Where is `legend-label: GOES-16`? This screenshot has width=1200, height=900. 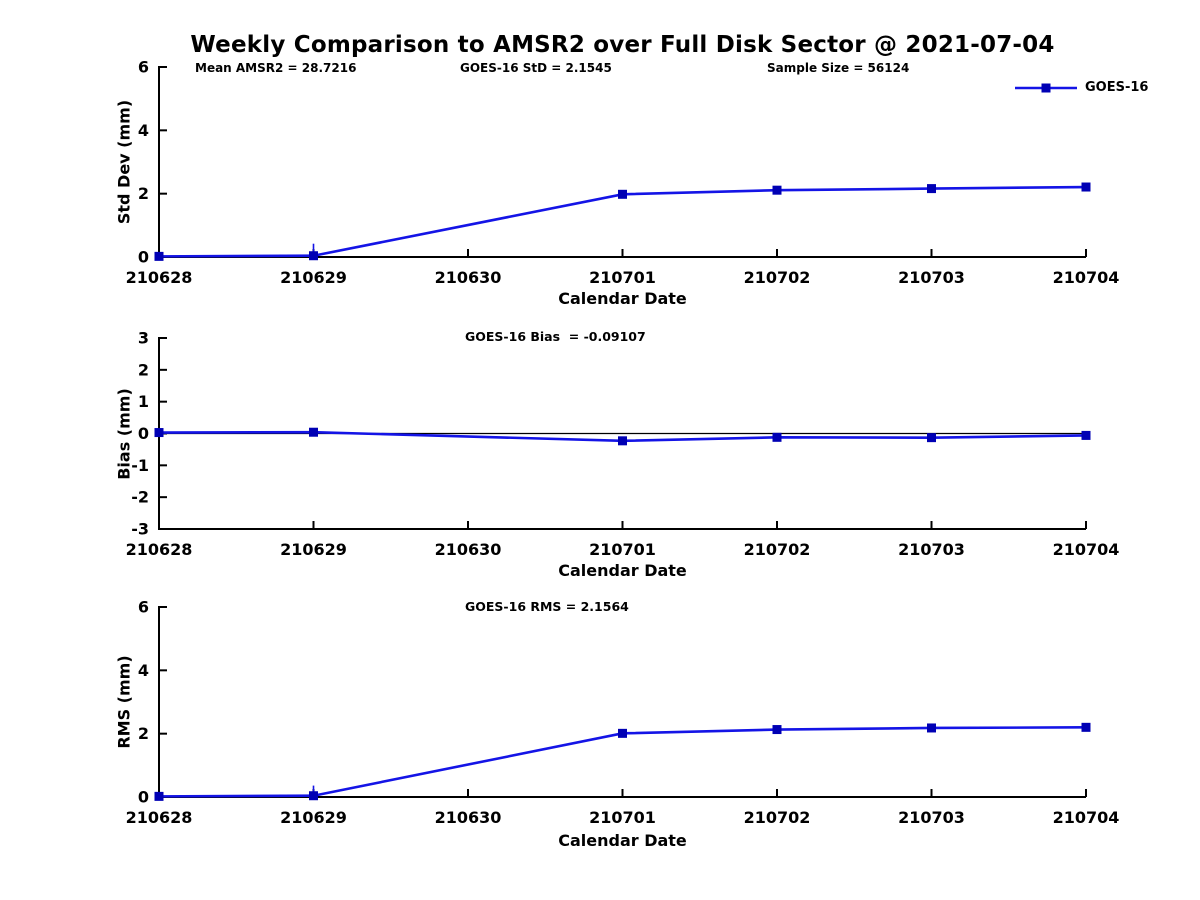
legend-label: GOES-16 is located at coordinates (1117, 87).